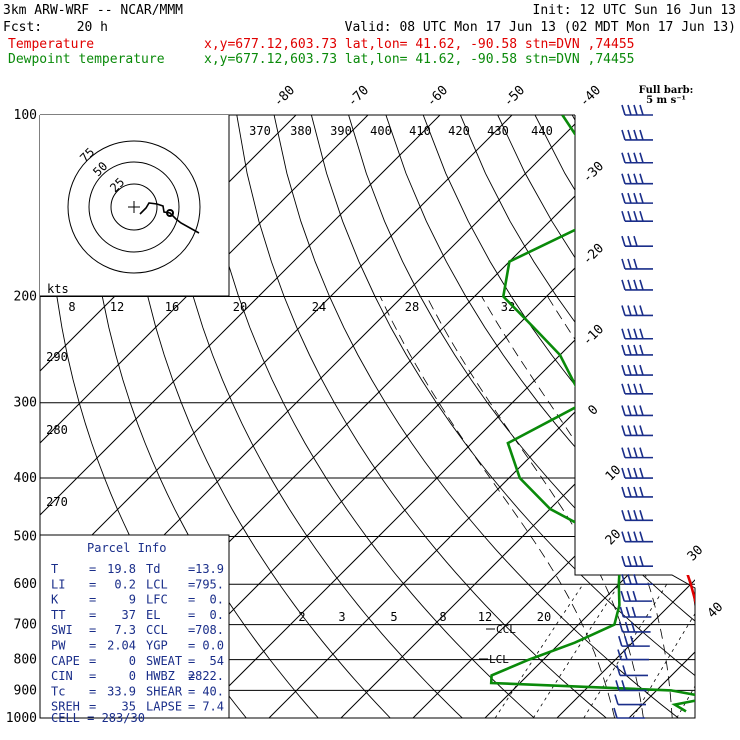  What do you see at coordinates (191, 630) in the screenshot?
I see `parcel-row-4-eq-b: =` at bounding box center [191, 630].